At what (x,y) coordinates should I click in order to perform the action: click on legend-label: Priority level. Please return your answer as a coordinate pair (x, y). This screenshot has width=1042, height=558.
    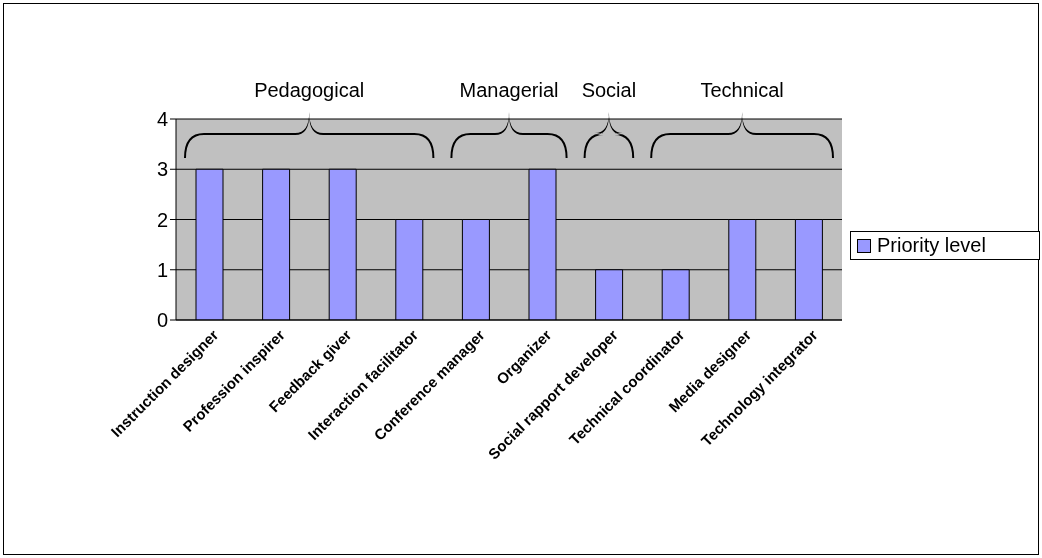
    Looking at the image, I should click on (931, 245).